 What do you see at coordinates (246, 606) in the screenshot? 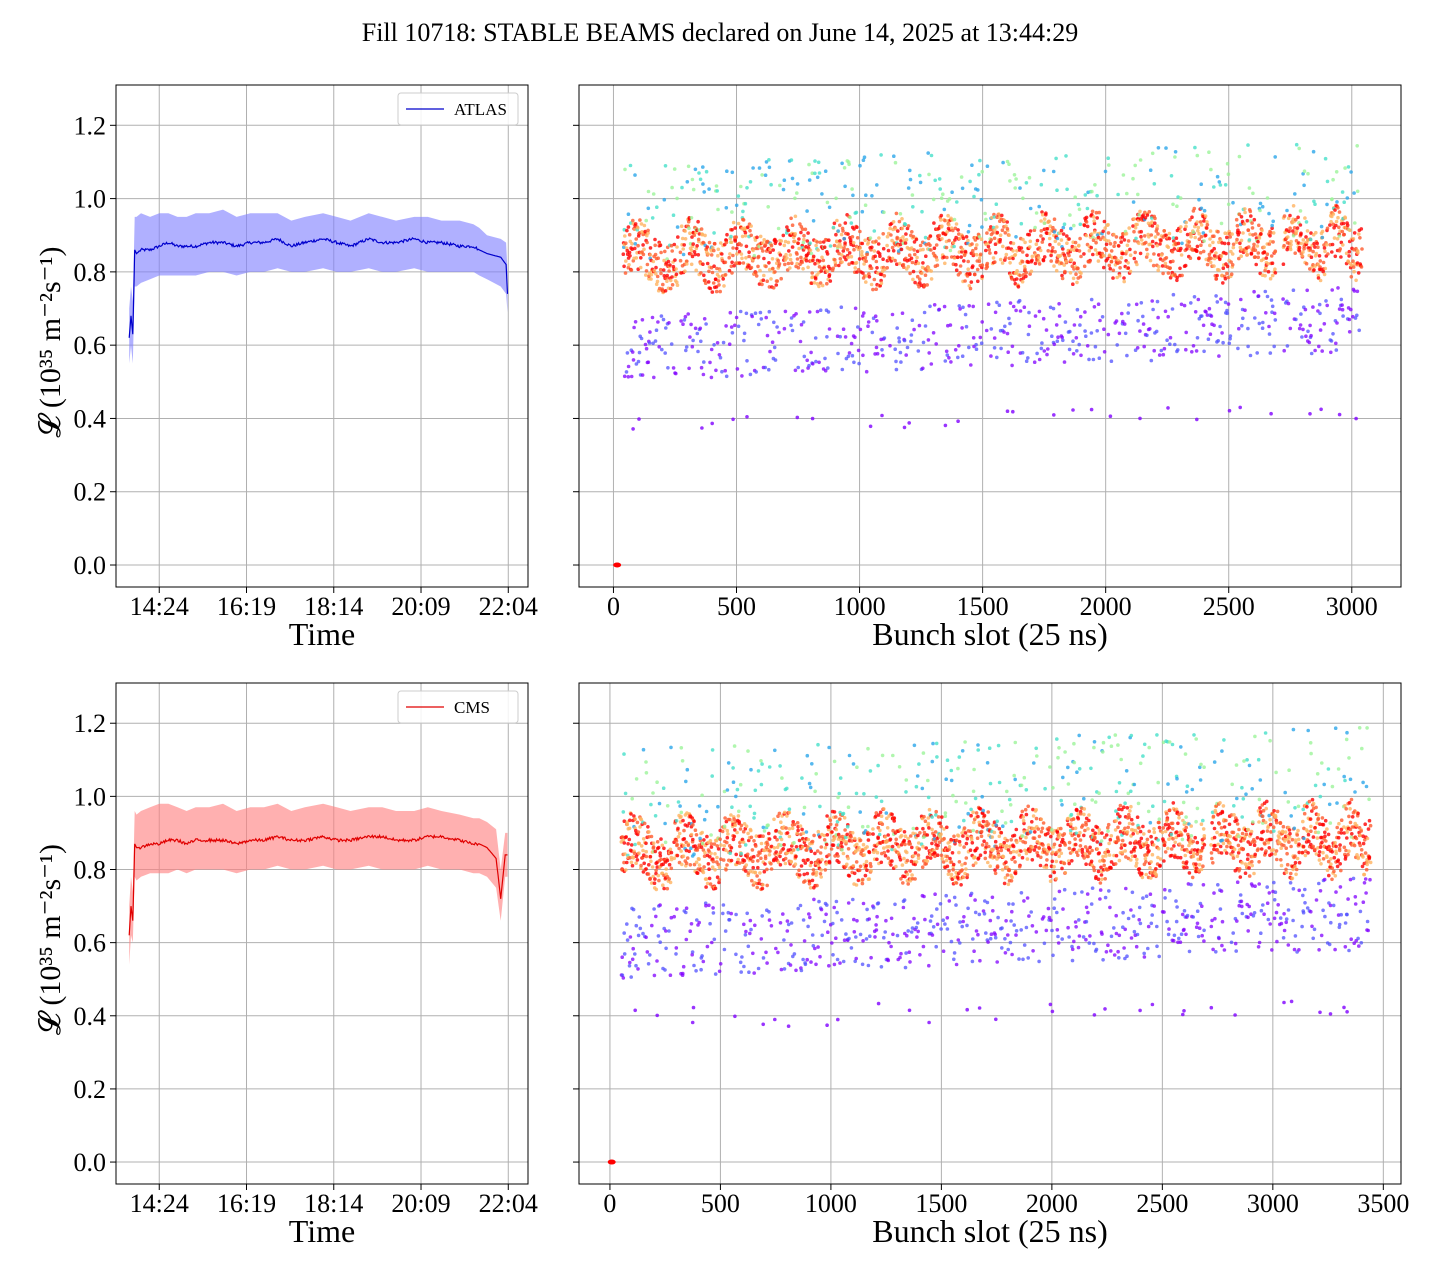
I see `x-tick-label: 16:19` at bounding box center [246, 606].